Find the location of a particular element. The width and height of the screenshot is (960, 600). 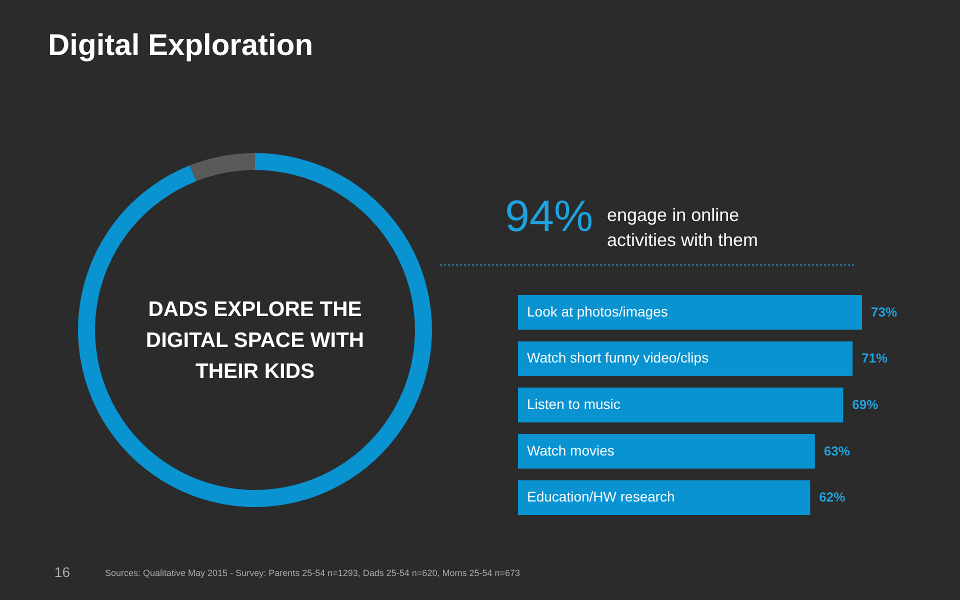

text: engage in online activities with them is located at coordinates (682, 227).